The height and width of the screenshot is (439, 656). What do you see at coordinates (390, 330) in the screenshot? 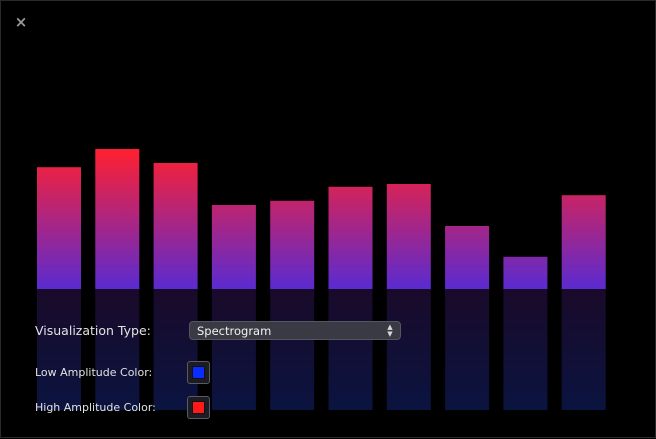
I see `chevron-up-down-icon: ▲ ▼` at bounding box center [390, 330].